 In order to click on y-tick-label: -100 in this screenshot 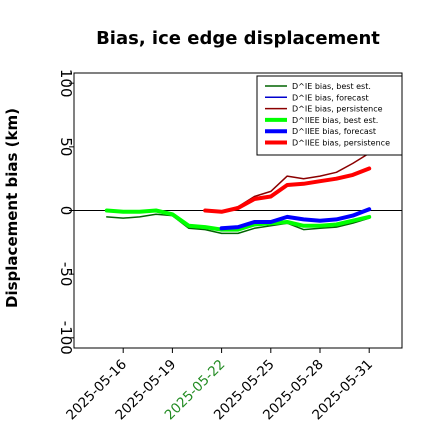, I will do `click(66, 338)`.